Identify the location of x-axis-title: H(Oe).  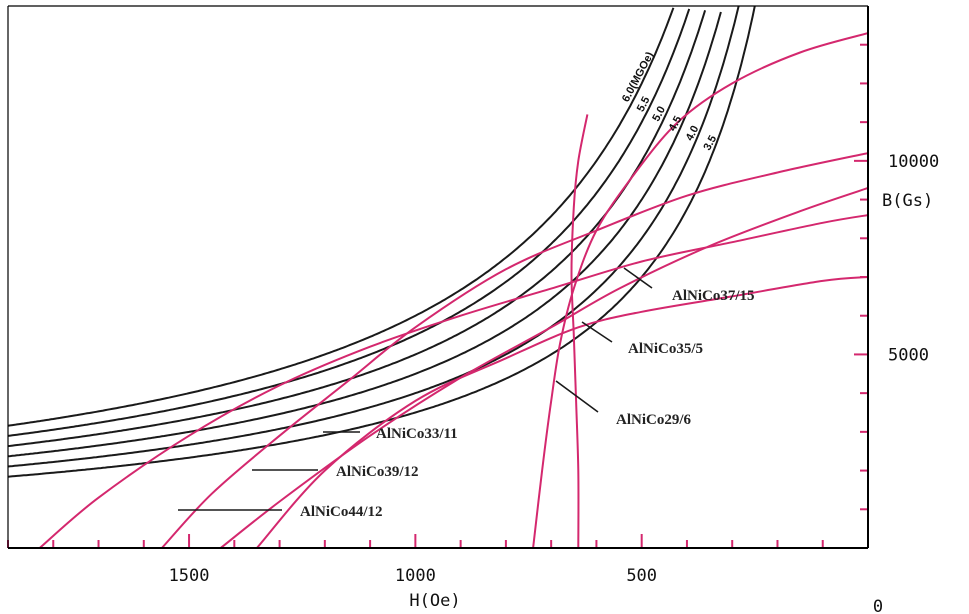
(434, 601).